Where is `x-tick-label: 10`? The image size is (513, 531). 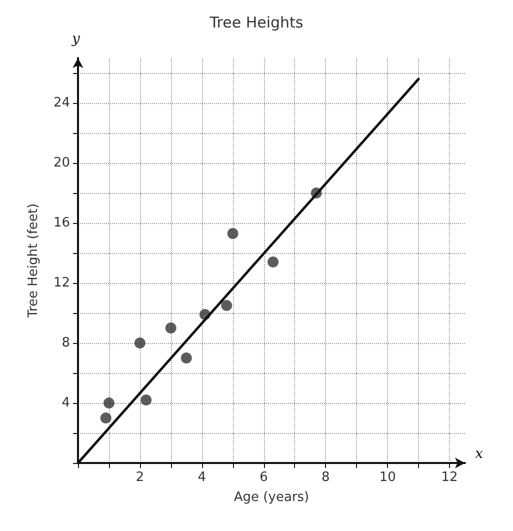
x-tick-label: 10 is located at coordinates (387, 477).